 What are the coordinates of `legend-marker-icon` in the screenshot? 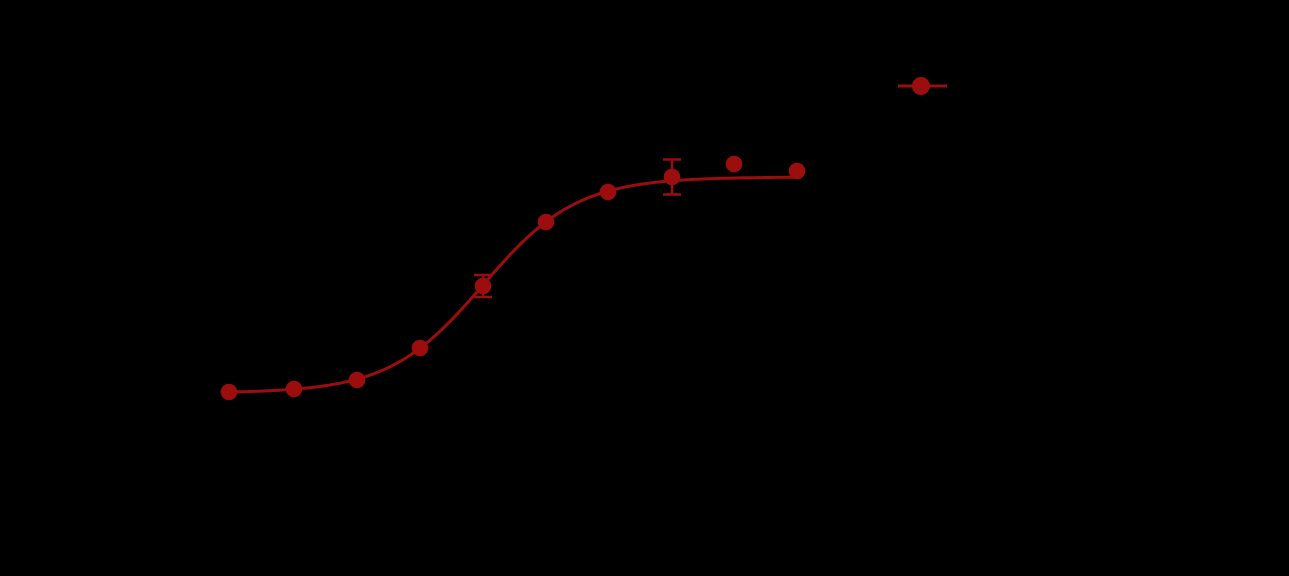 It's located at (921, 86).